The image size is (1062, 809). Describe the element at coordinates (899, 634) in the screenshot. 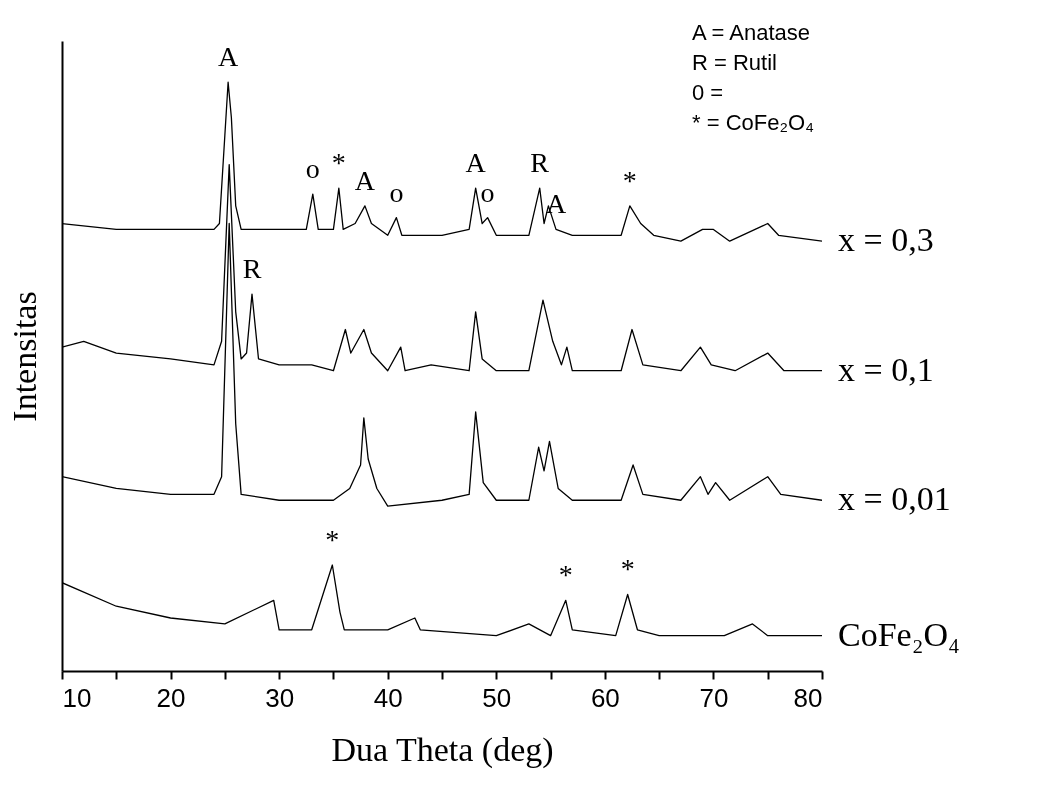

I see `series-label: CoFe₂O₄` at that location.